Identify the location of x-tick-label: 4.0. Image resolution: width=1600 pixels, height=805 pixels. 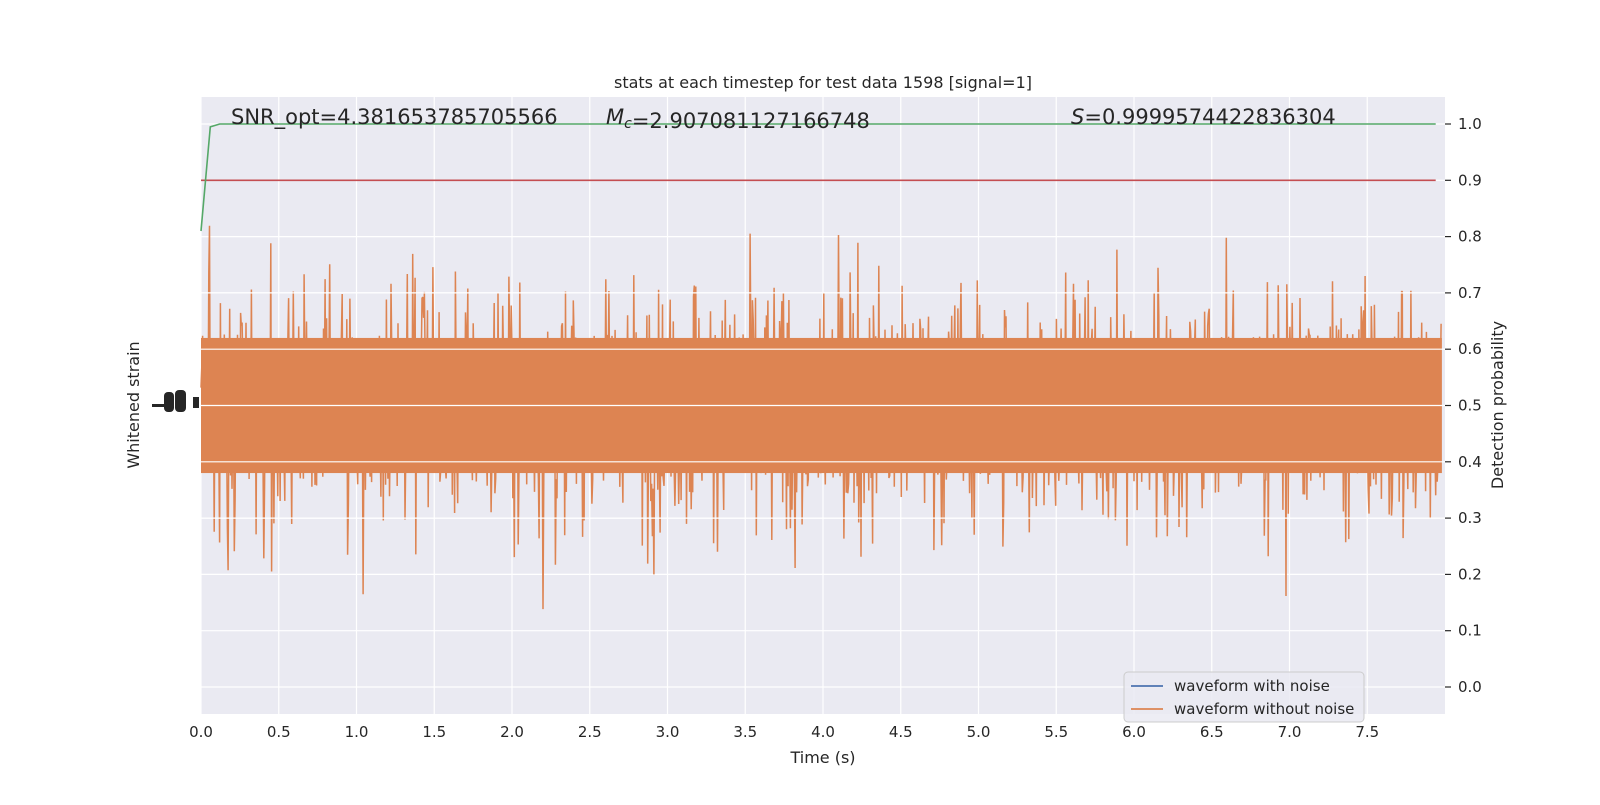
(823, 732).